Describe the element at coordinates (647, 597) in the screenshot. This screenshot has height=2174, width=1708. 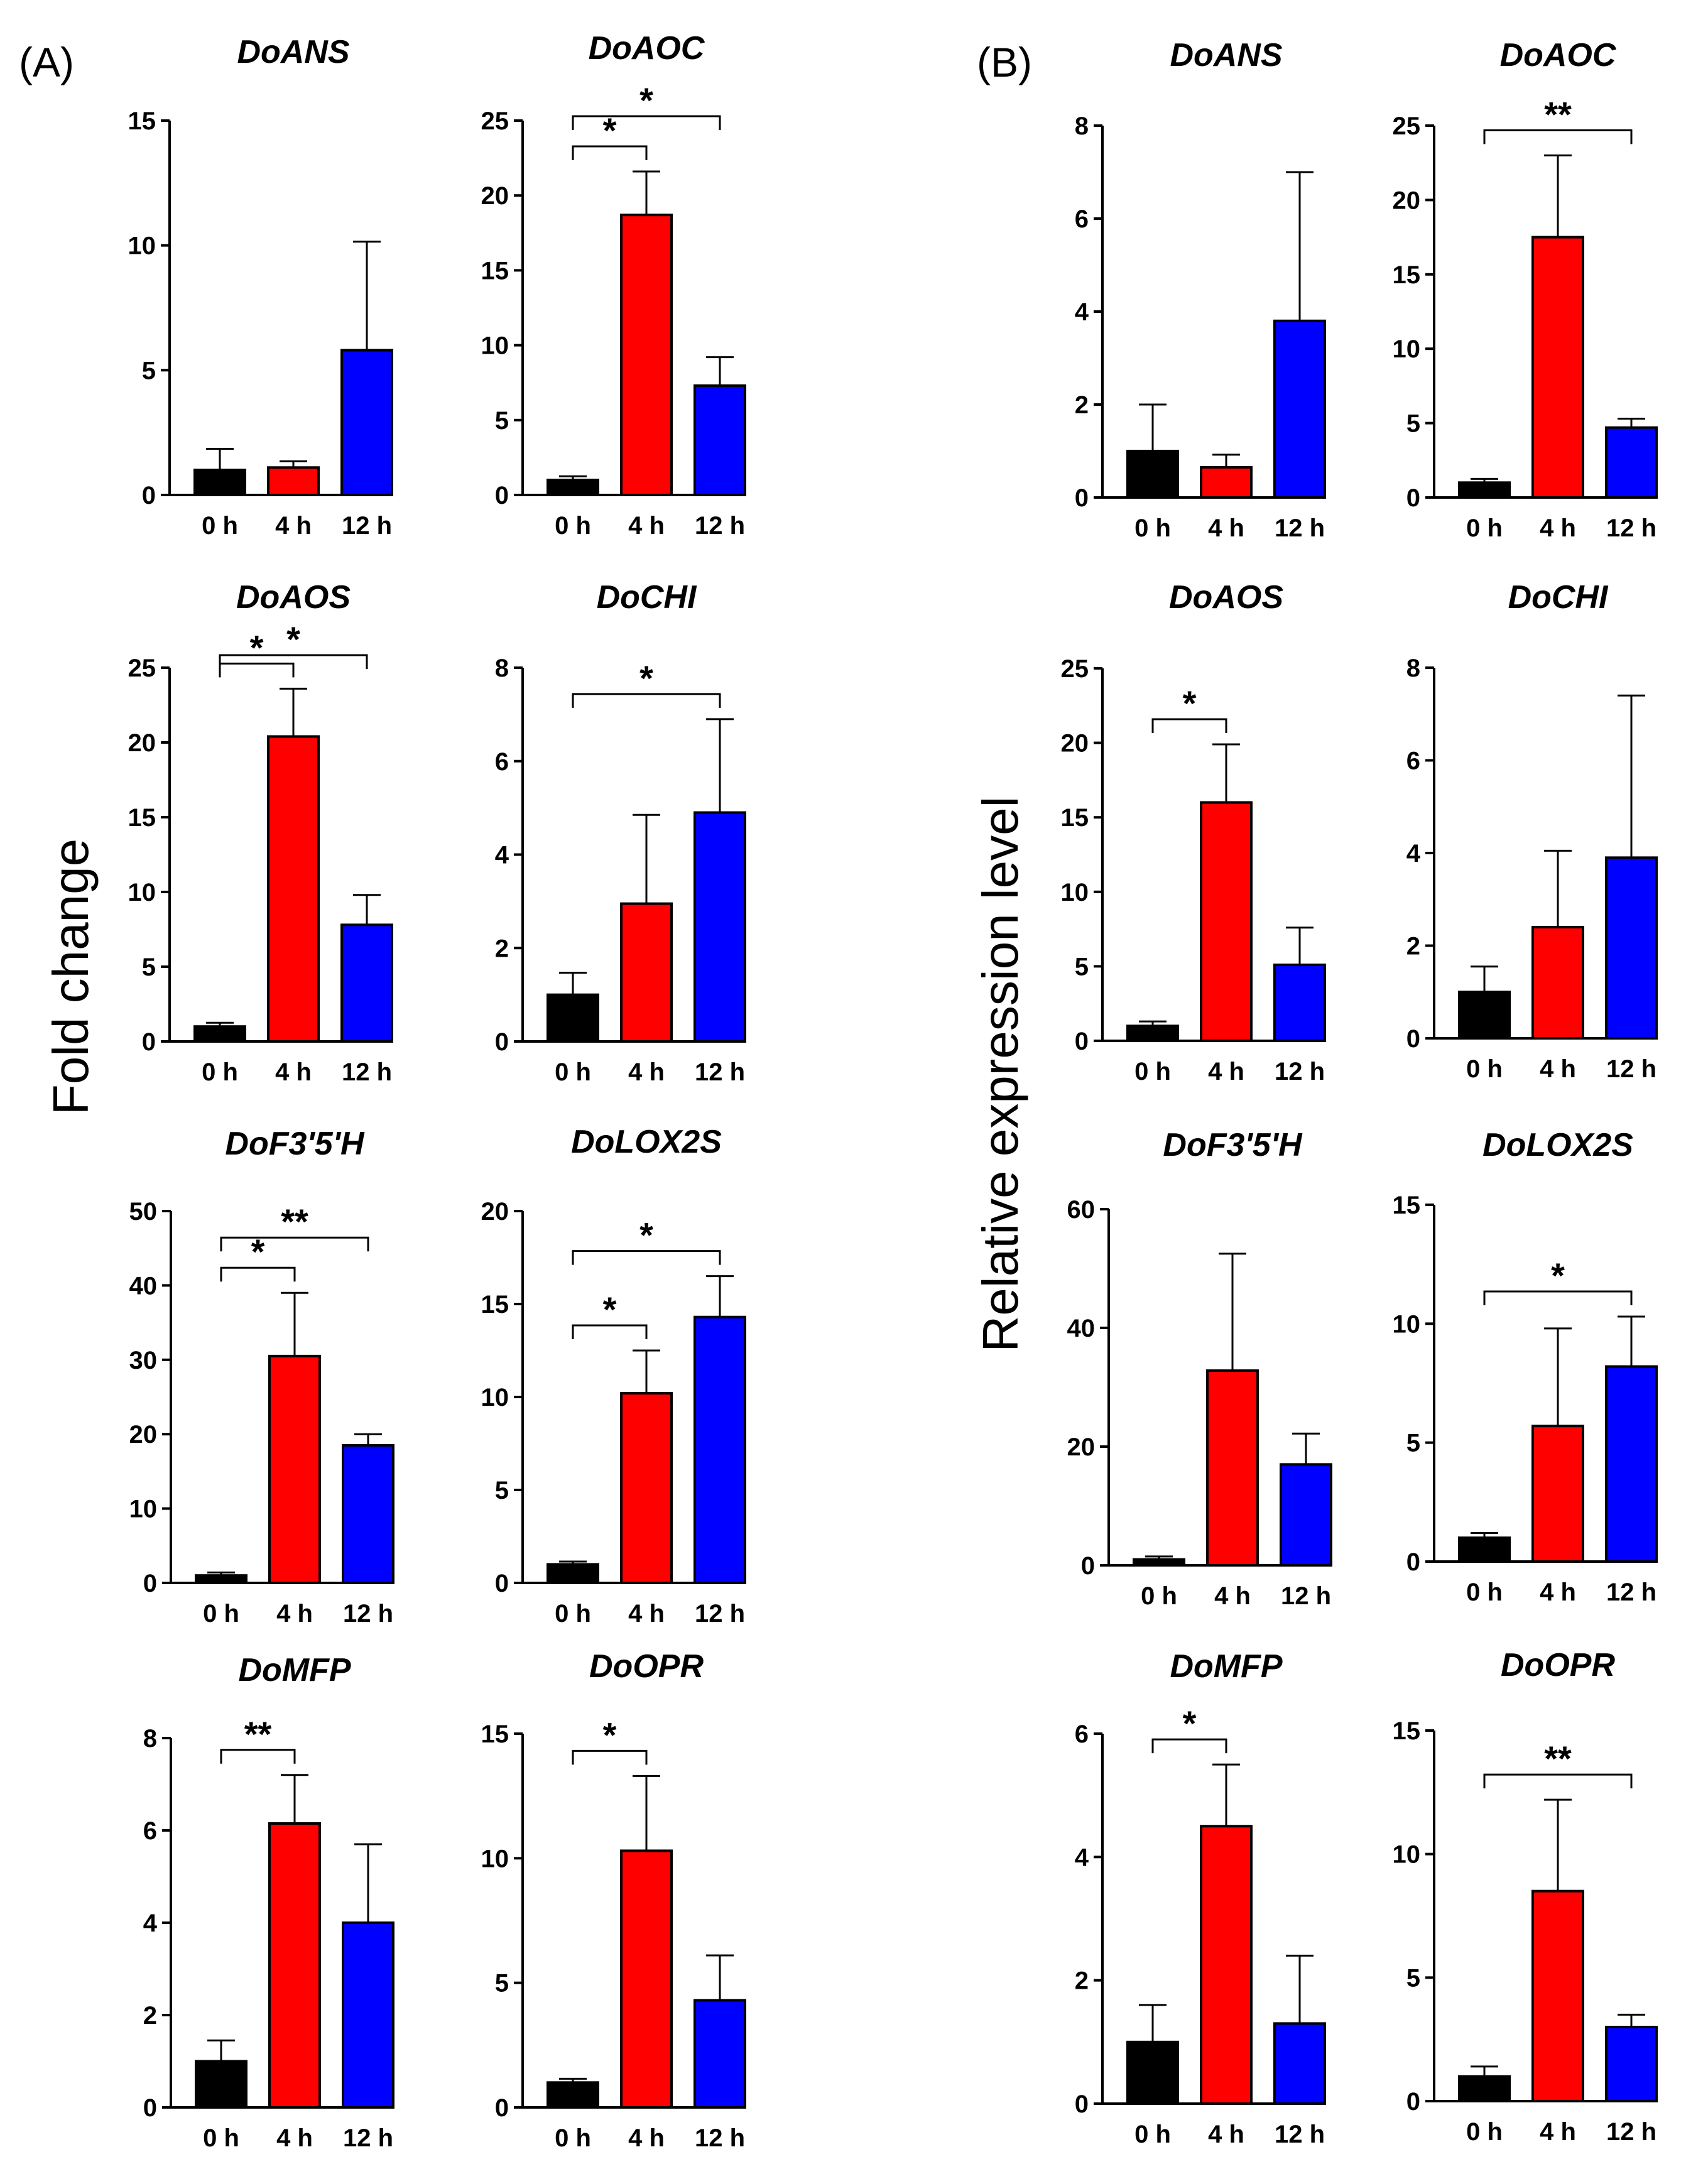
I see `chart-title: DoCHI` at that location.